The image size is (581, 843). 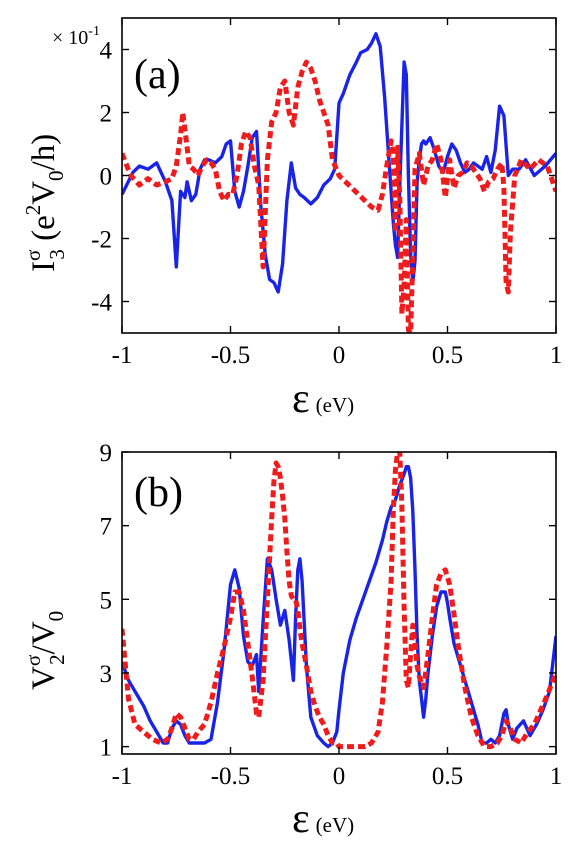 What do you see at coordinates (106, 51) in the screenshot?
I see `y-tick-label-a: 4` at bounding box center [106, 51].